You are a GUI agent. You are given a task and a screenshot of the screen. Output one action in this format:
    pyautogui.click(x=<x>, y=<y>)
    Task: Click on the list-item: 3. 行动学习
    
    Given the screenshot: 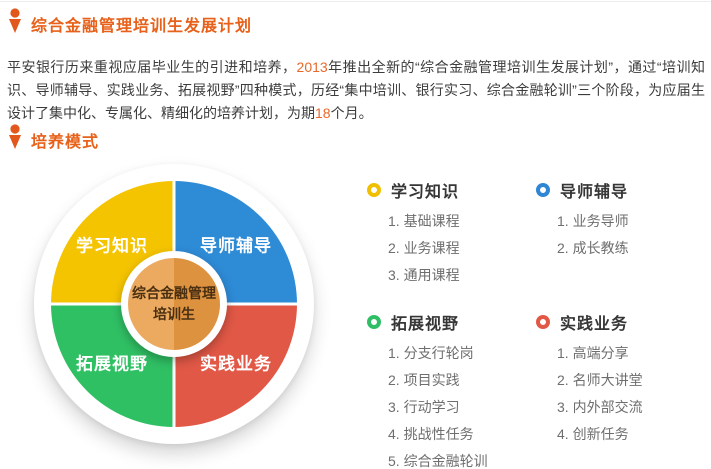 What is the action you would take?
    pyautogui.click(x=424, y=407)
    